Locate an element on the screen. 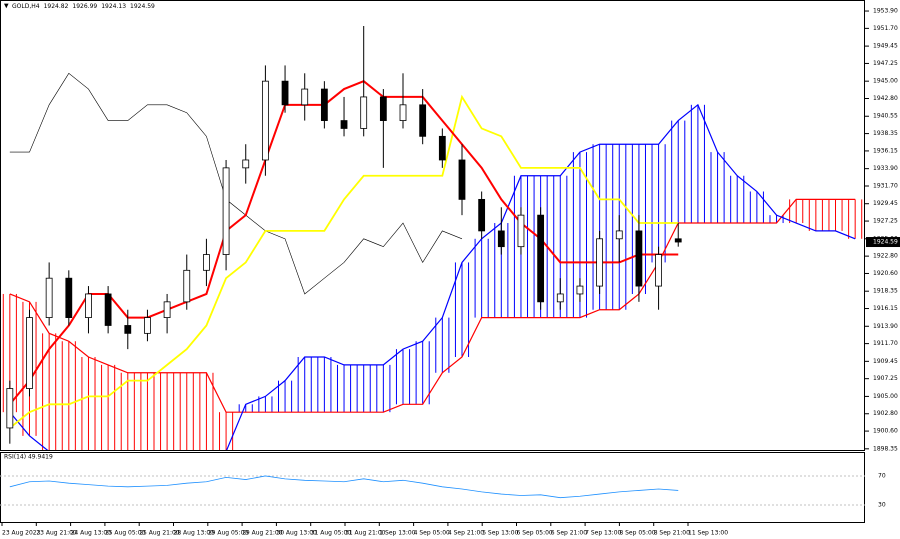 The image size is (900, 539). rsi-plot: RSI(14) 49.9419 70 30 is located at coordinates (443, 481).